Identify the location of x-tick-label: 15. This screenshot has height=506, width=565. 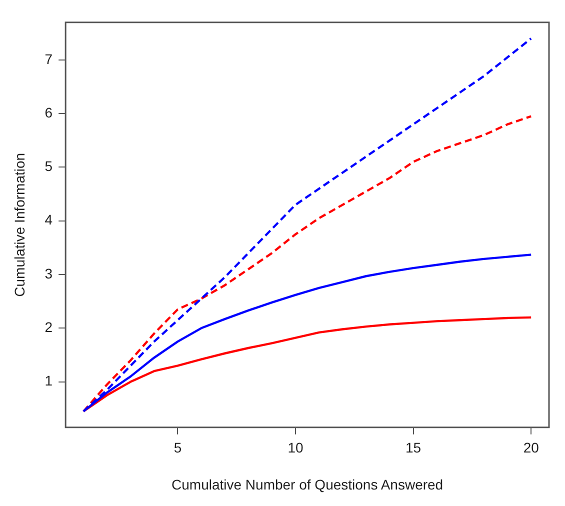
(414, 448).